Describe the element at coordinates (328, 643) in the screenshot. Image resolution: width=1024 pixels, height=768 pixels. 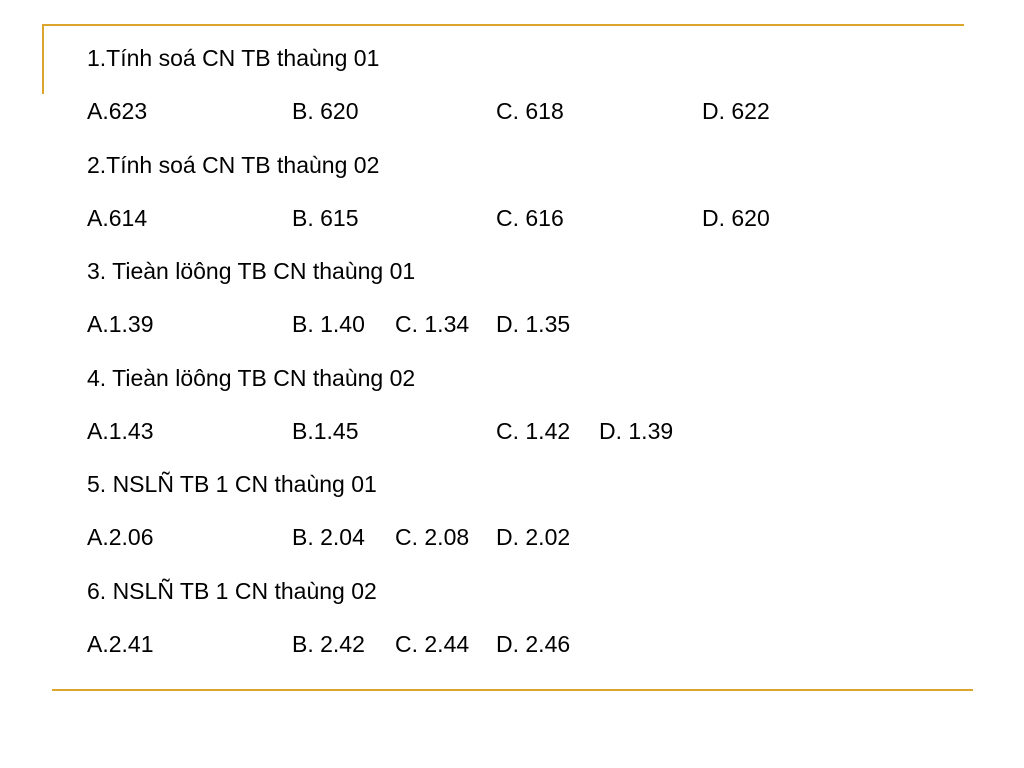
I see `option: B. 2.42` at that location.